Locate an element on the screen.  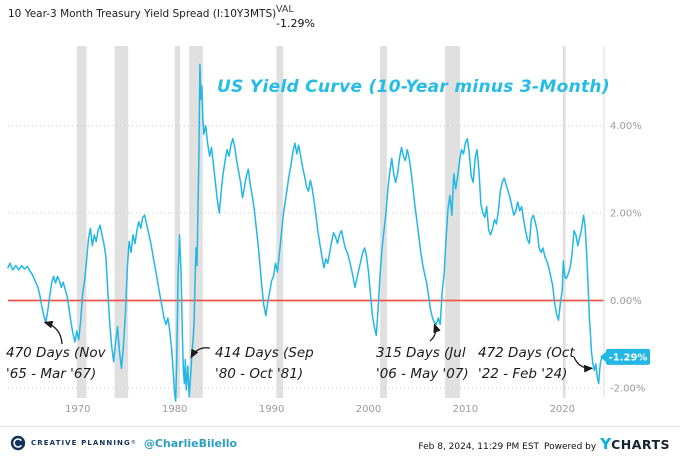
creative-planning-wordmark: CREATIVE PLANNING is located at coordinates (81, 443).